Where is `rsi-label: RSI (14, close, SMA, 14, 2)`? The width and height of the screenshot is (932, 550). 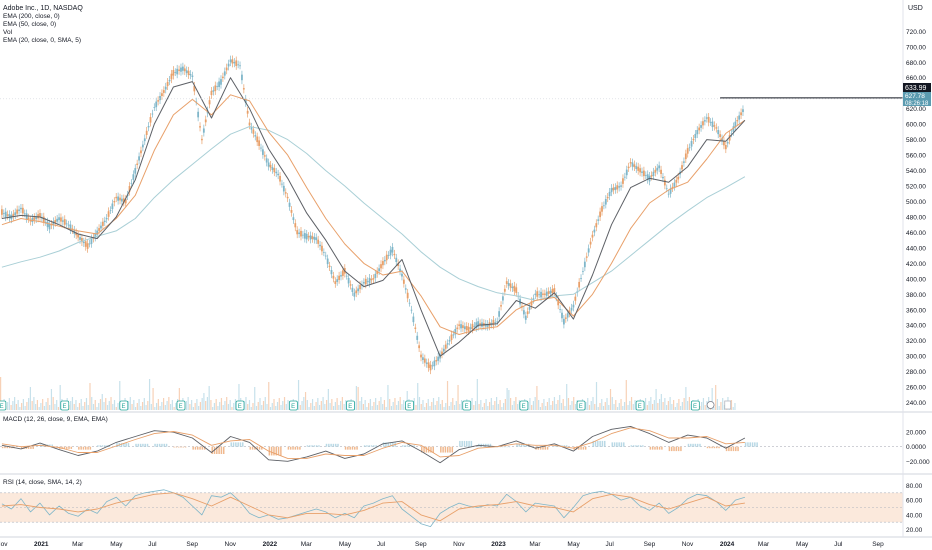
rsi-label: RSI (14, close, SMA, 14, 2) is located at coordinates (42, 482).